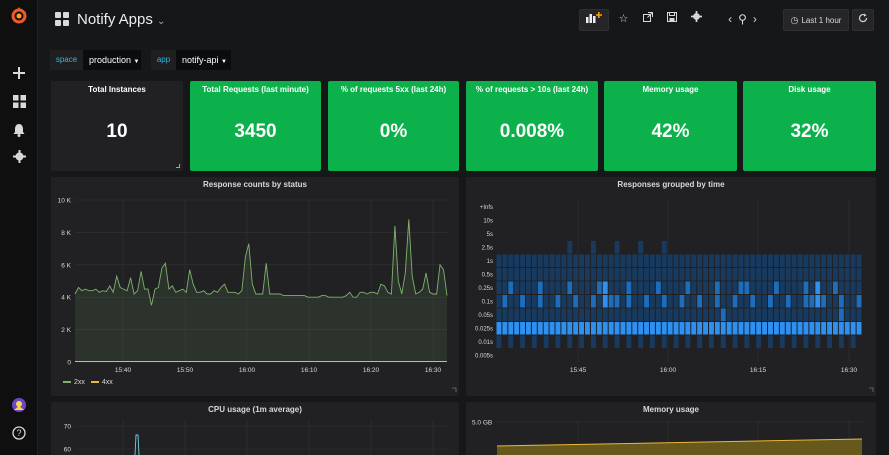 This screenshot has height=455, width=889. What do you see at coordinates (532, 126) in the screenshot?
I see `stat-panel-slow-requests: % of requests > 10s (last 24h) 0.008%` at bounding box center [532, 126].